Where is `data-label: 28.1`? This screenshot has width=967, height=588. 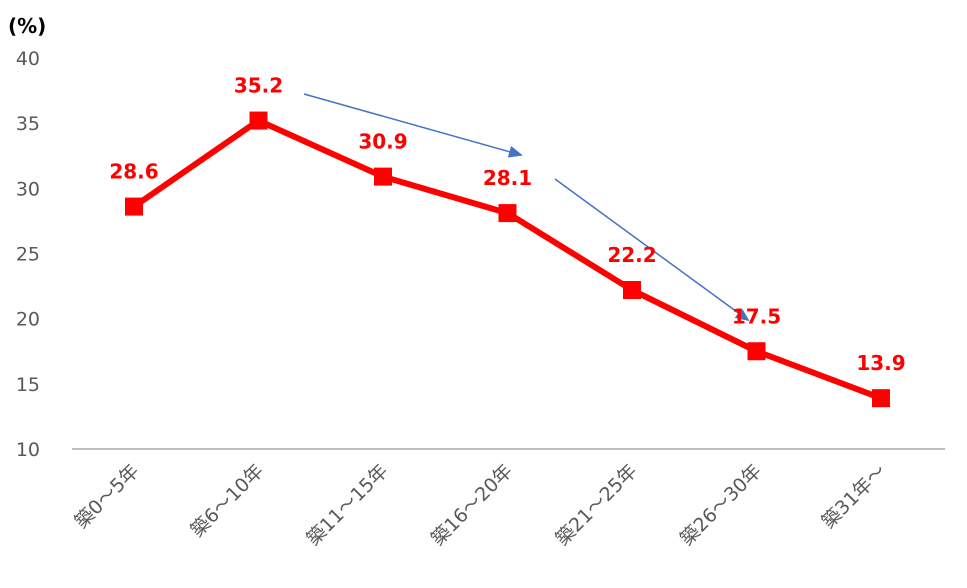 data-label: 28.1 is located at coordinates (507, 178).